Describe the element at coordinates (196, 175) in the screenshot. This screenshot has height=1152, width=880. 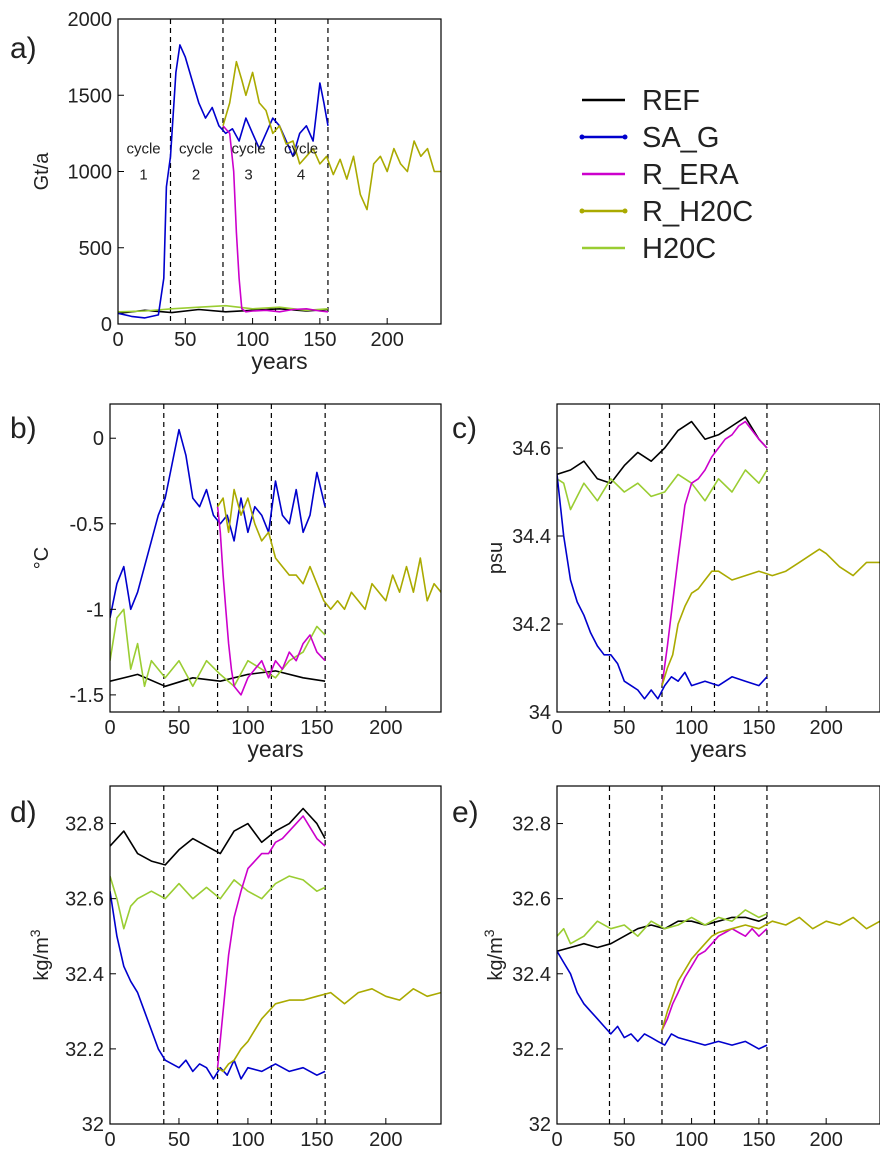
I see `cycle-annotation-number: 2` at that location.